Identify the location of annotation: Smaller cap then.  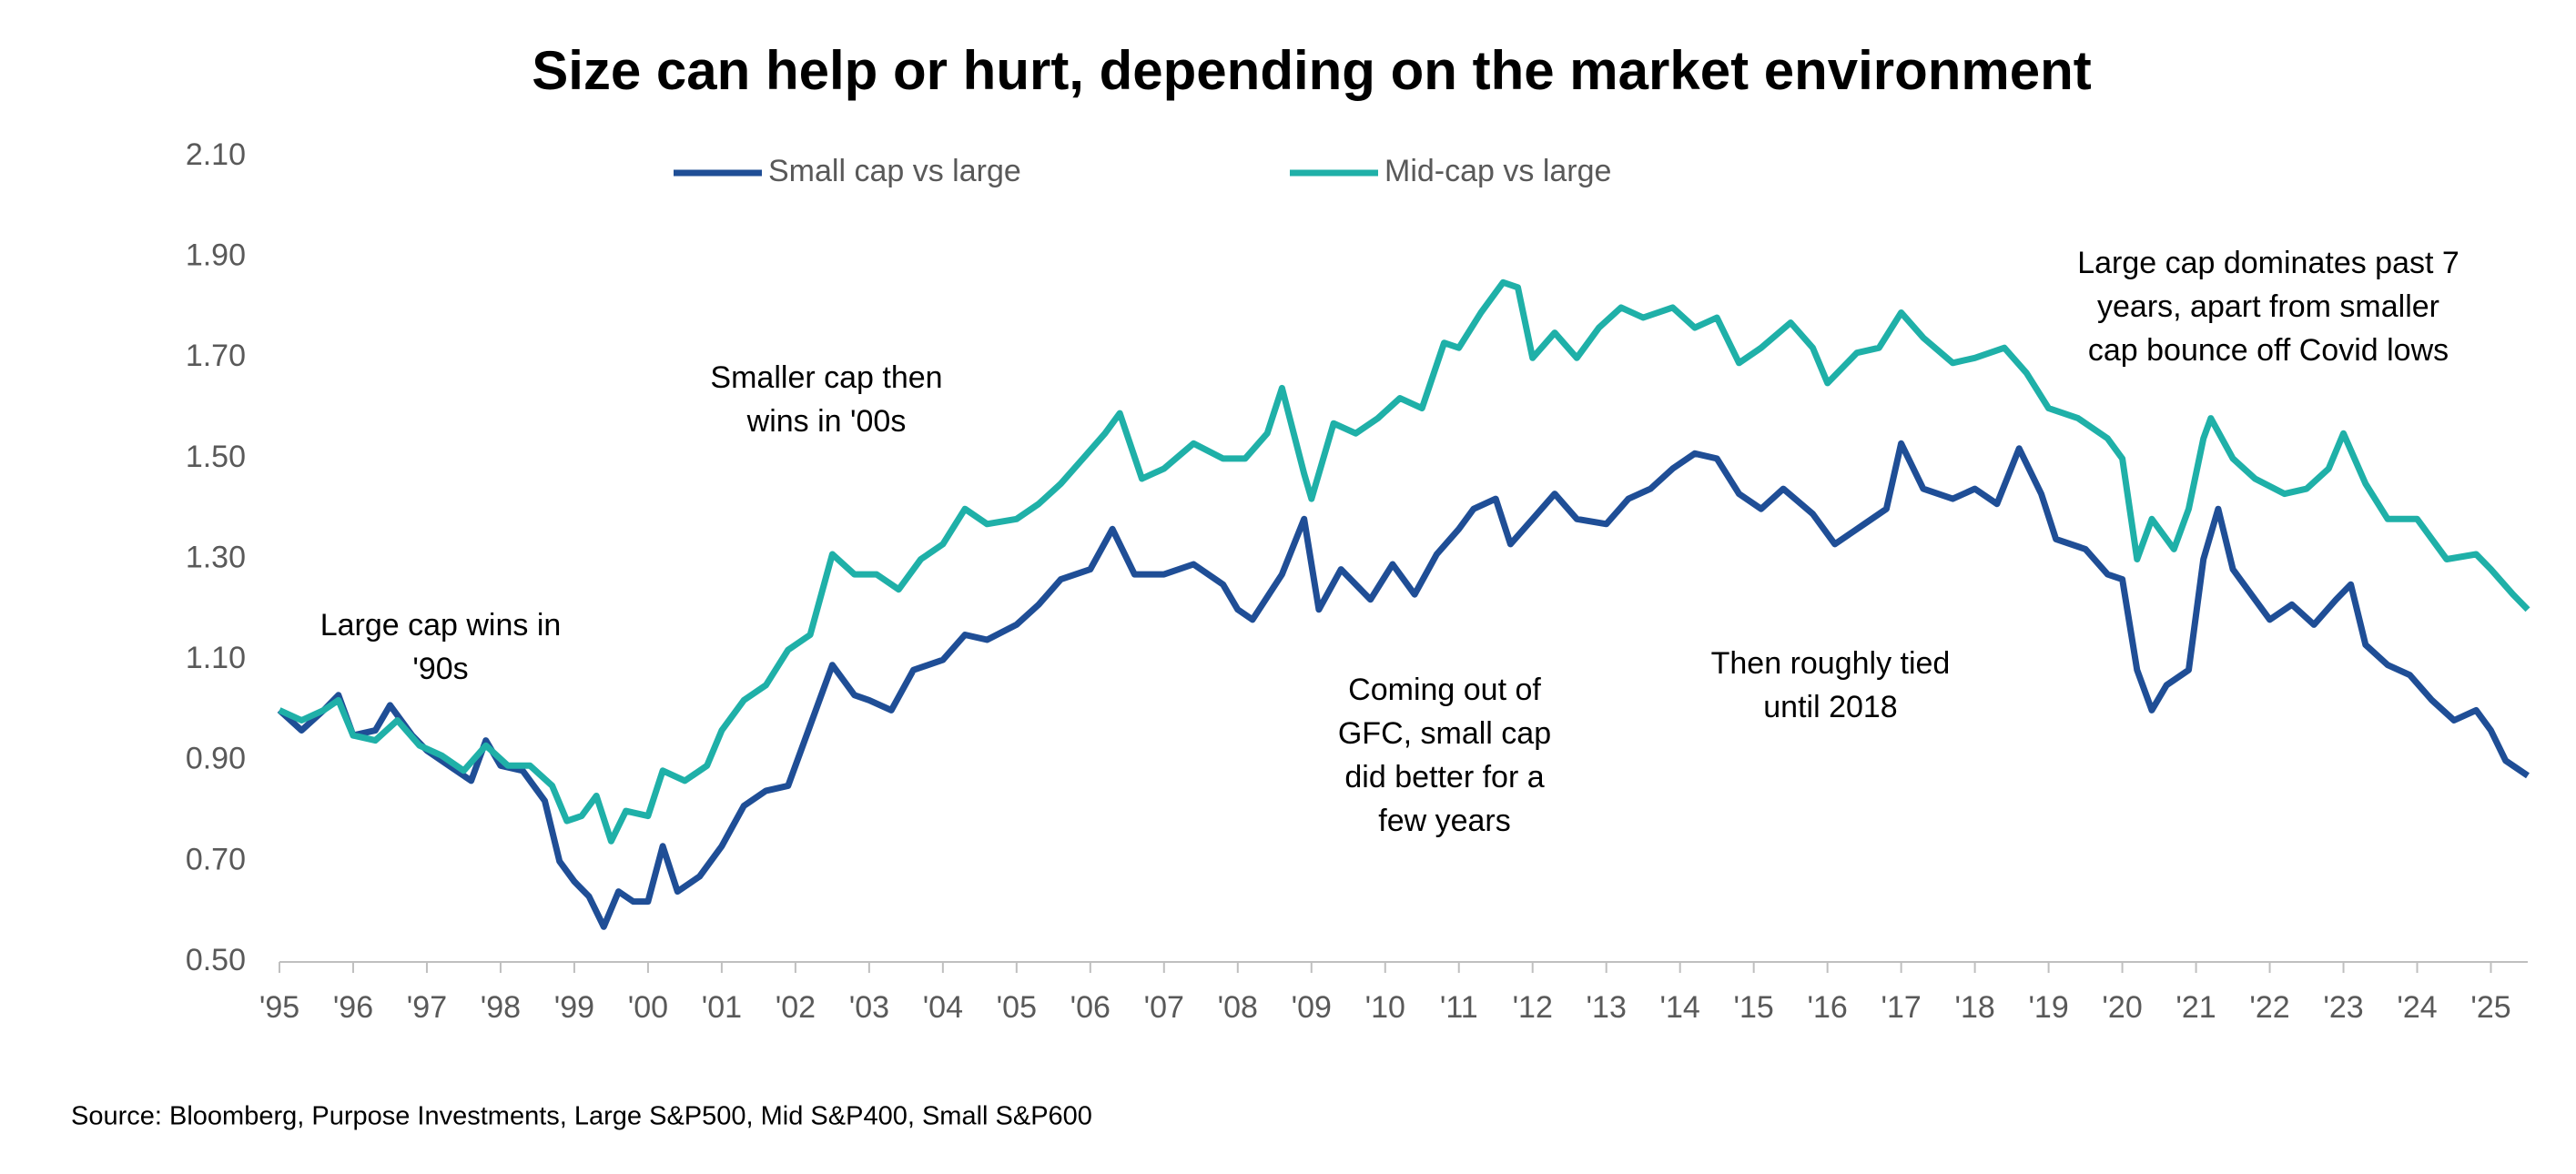
(826, 378).